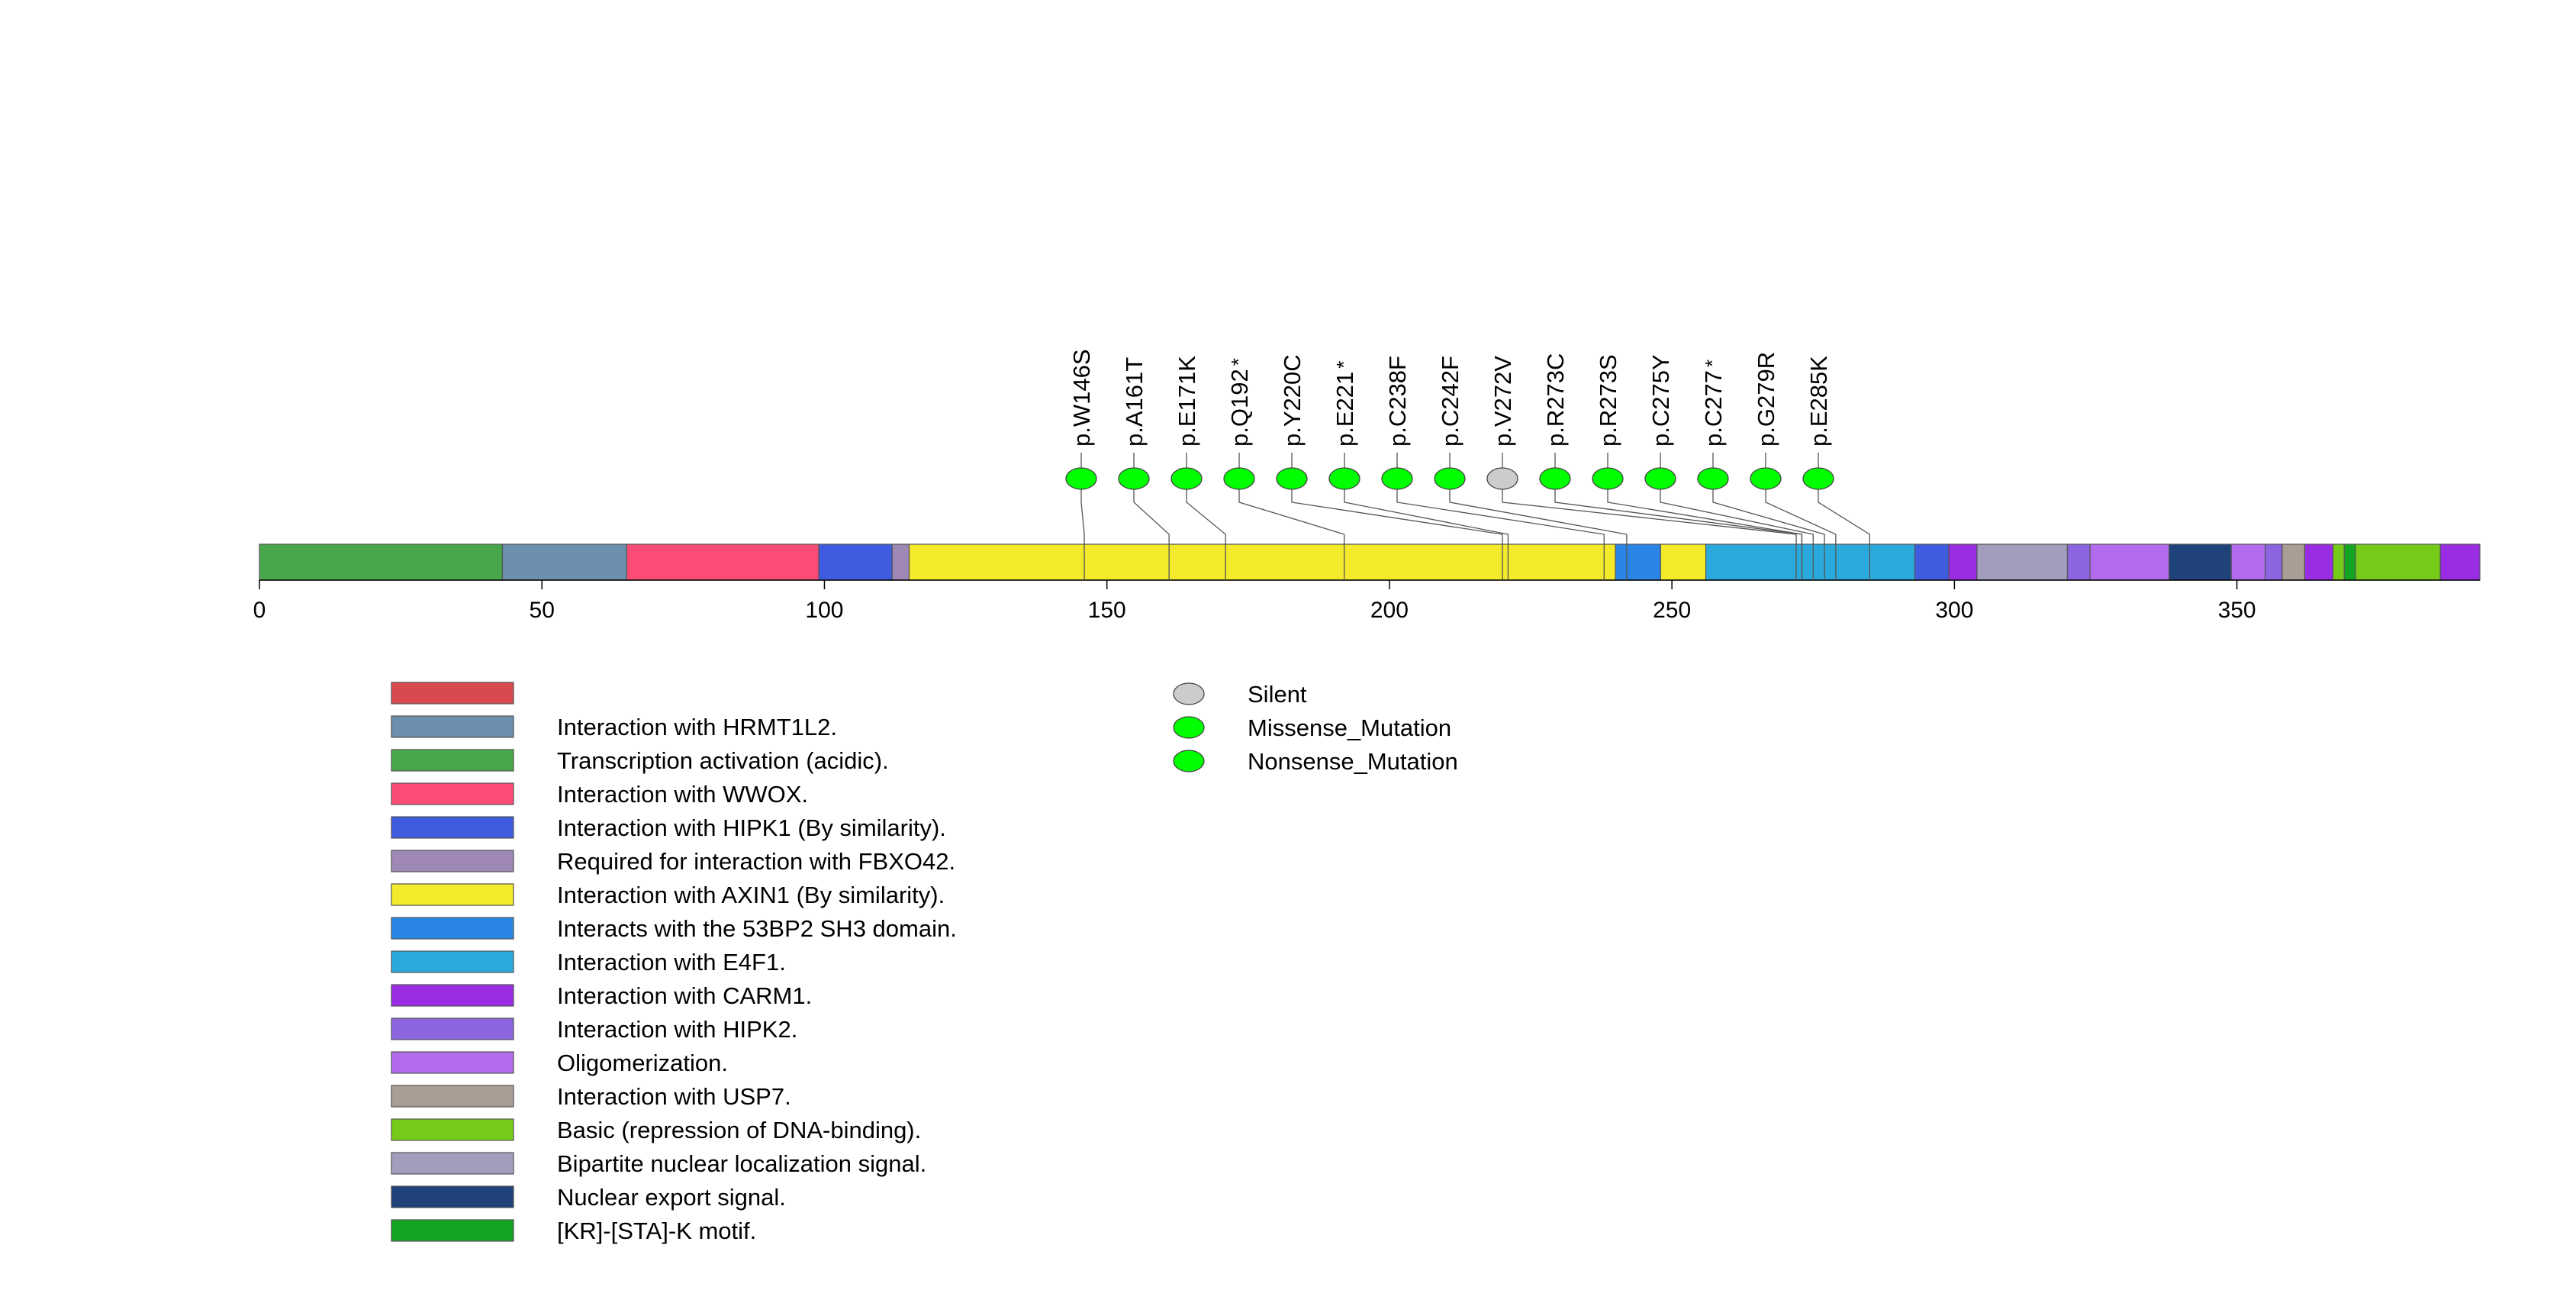  I want to click on mutation-markers, so click(1449, 479).